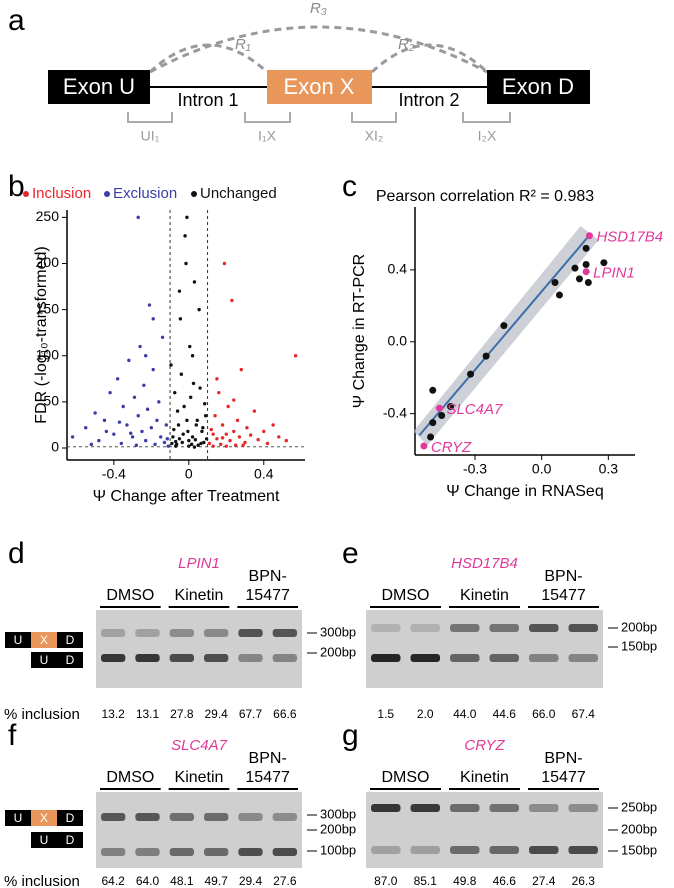  I want to click on junction-label: UI₁, so click(150, 136).